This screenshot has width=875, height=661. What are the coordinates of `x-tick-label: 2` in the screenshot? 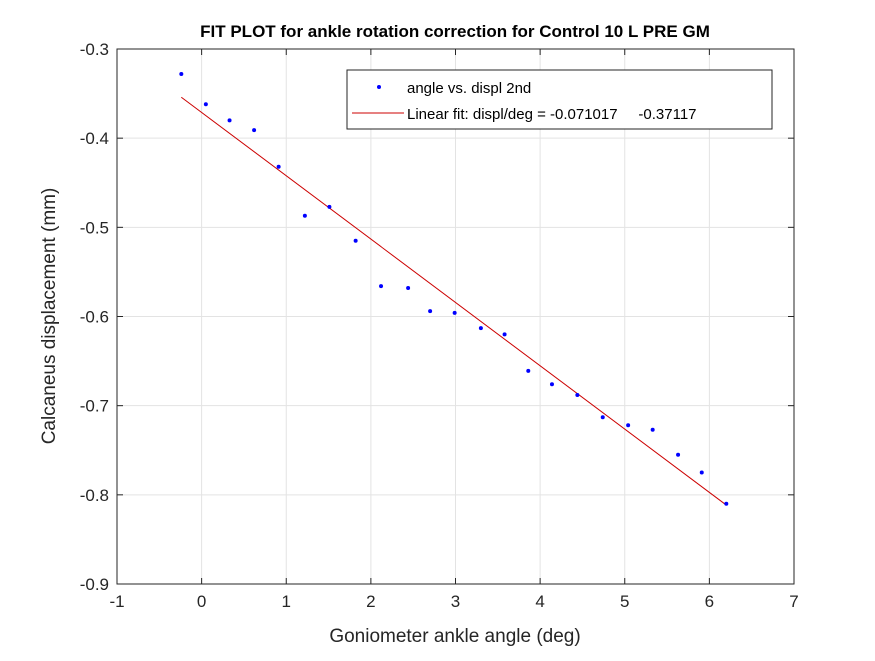 It's located at (370, 601).